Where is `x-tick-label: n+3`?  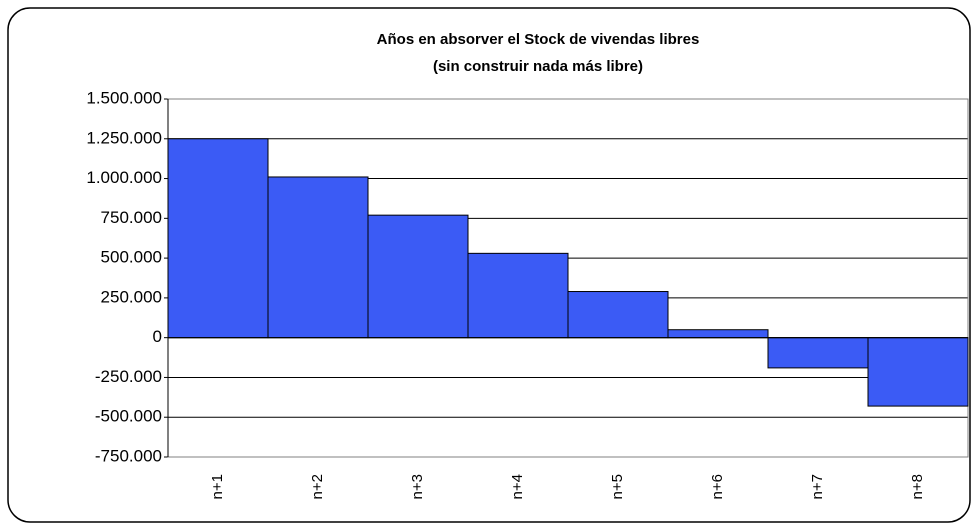 x-tick-label: n+3 is located at coordinates (417, 486).